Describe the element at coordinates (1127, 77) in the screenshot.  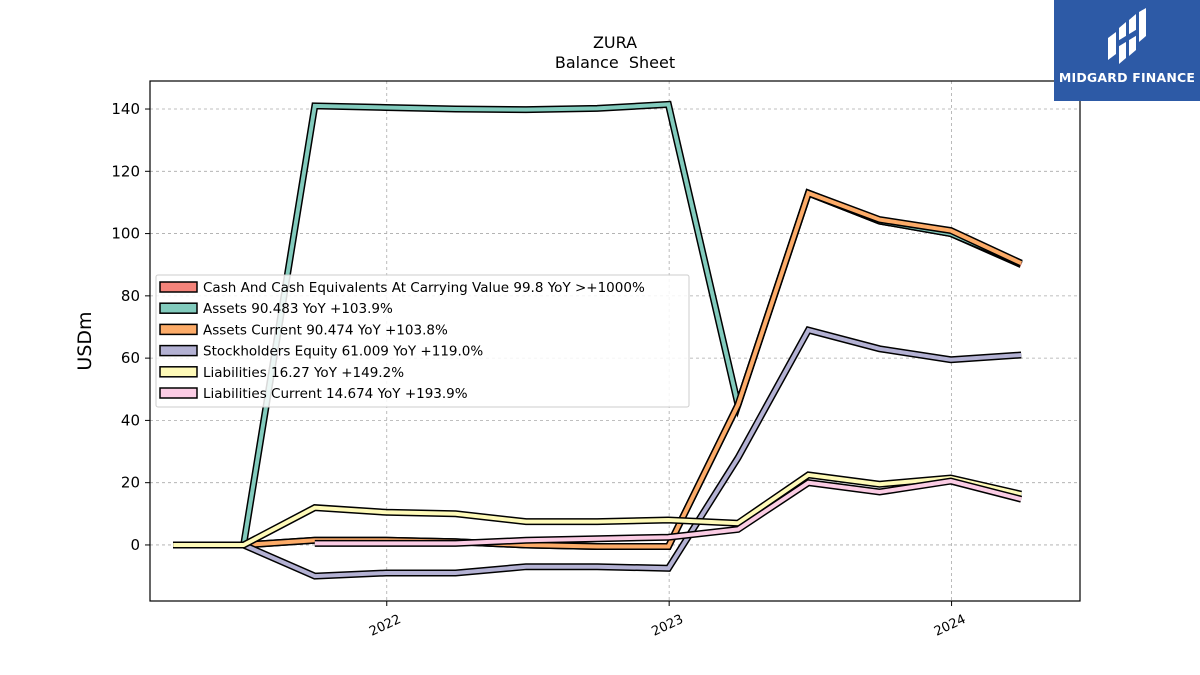
I see `logo-text: MIDGARD FINANCE` at that location.